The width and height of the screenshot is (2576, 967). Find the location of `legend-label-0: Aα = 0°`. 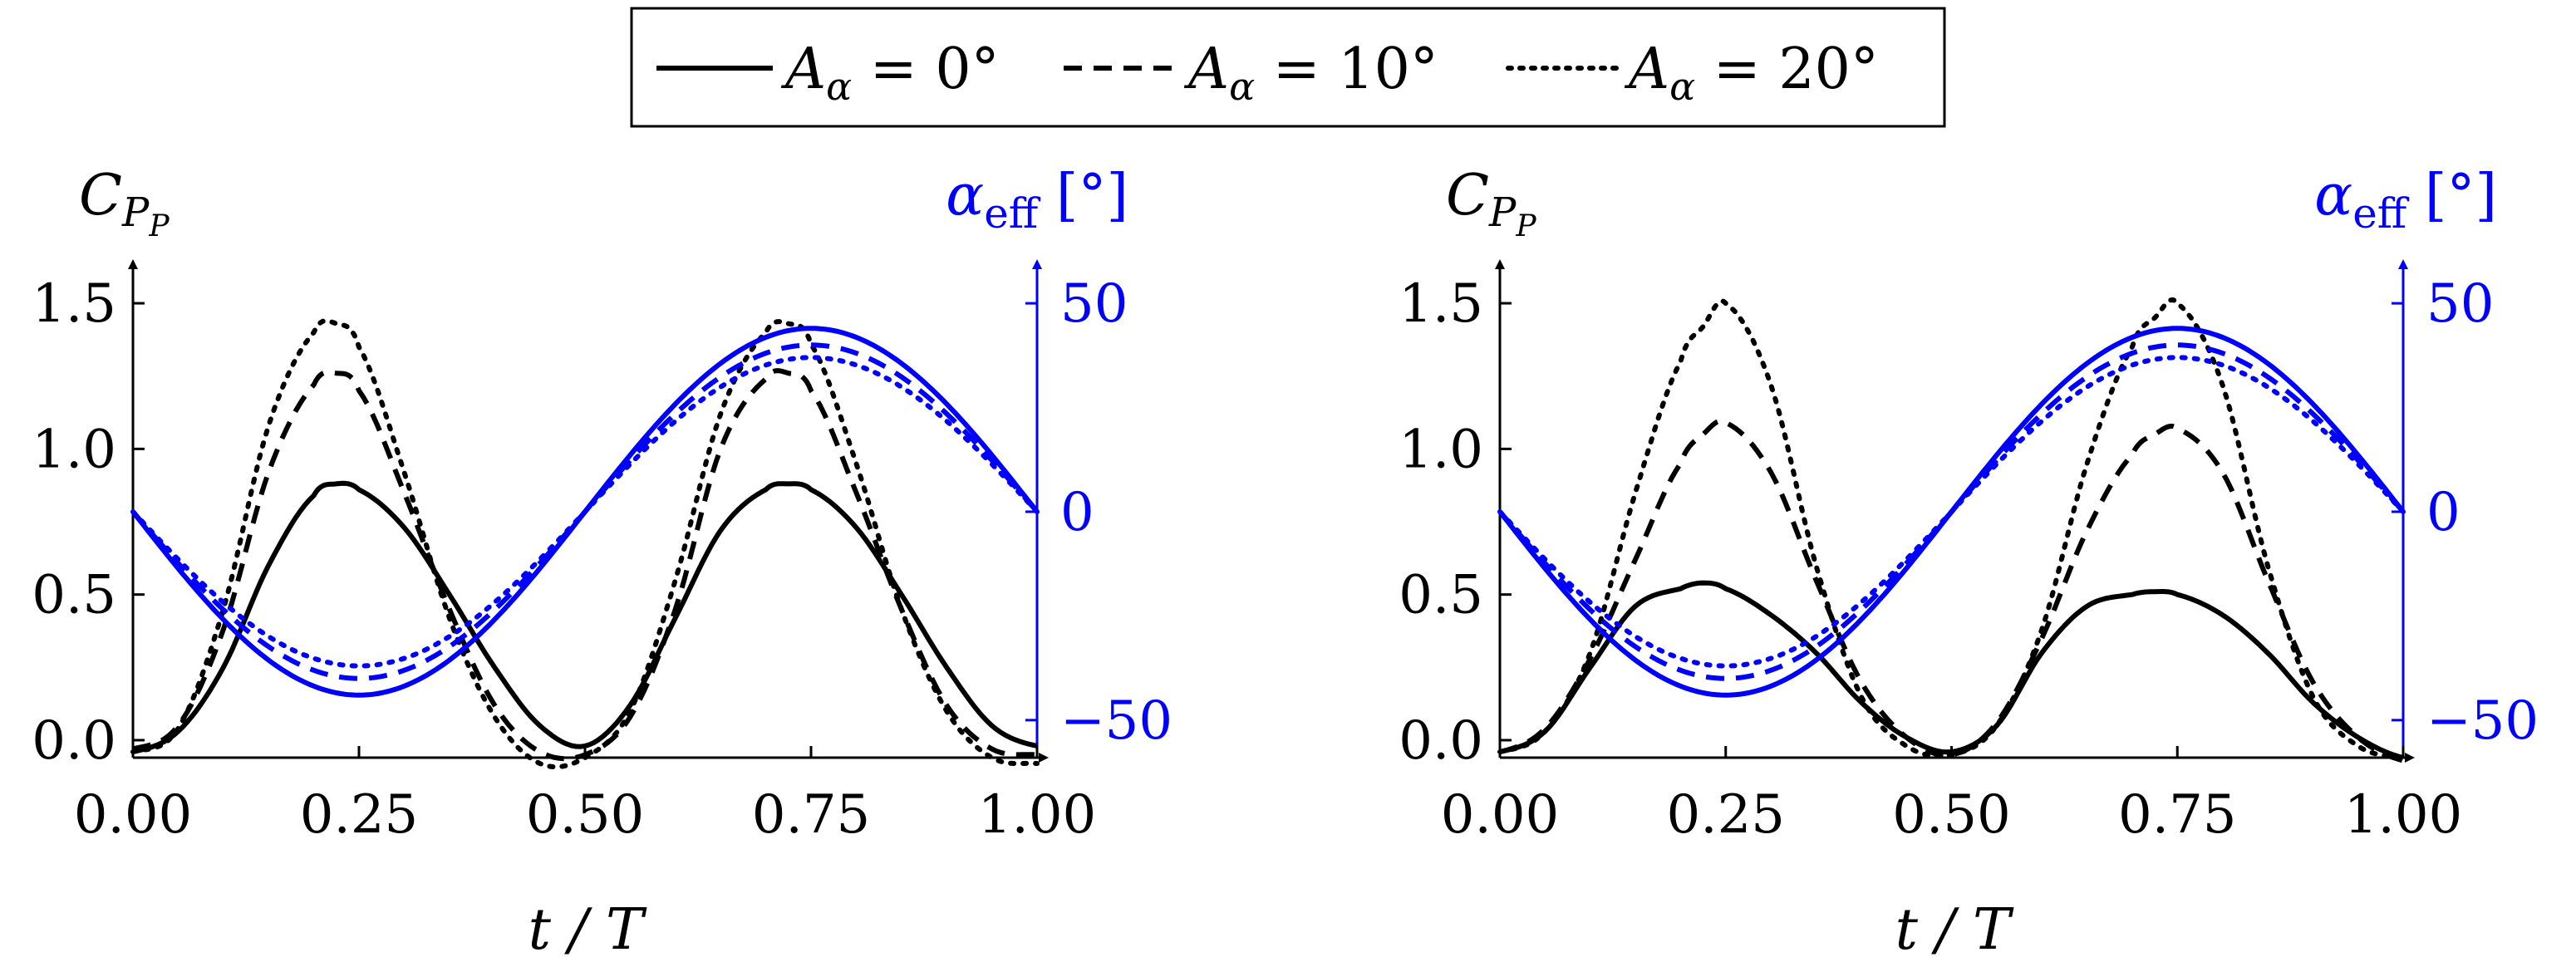

legend-label-0: Aα = 0° is located at coordinates (890, 73).